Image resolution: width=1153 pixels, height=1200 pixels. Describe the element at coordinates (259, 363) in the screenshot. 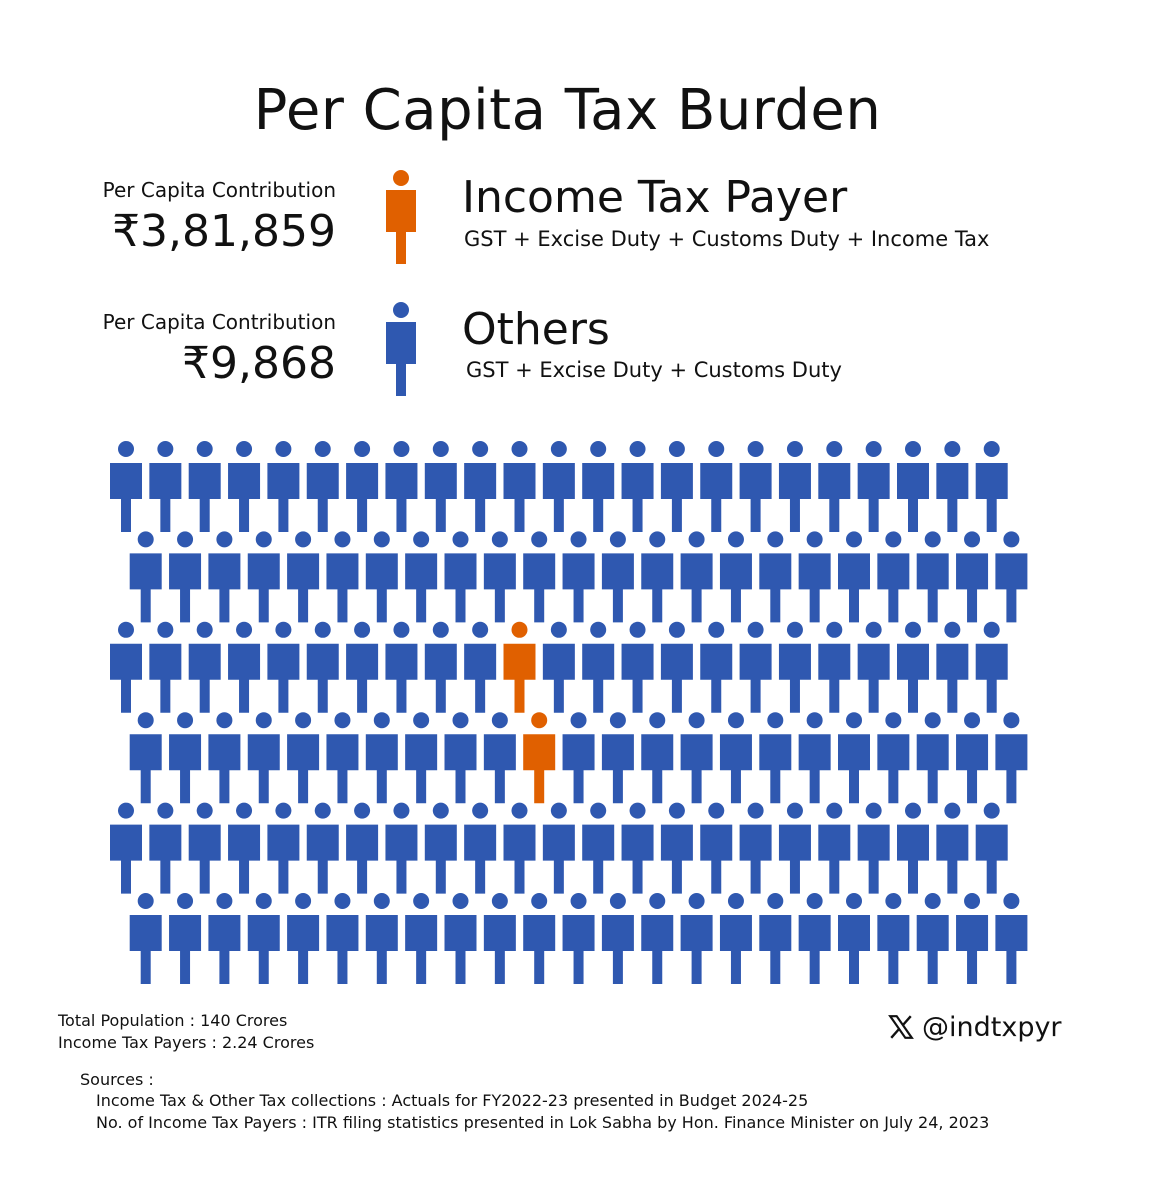

I see `others-contribution-value: ₹9,868` at that location.